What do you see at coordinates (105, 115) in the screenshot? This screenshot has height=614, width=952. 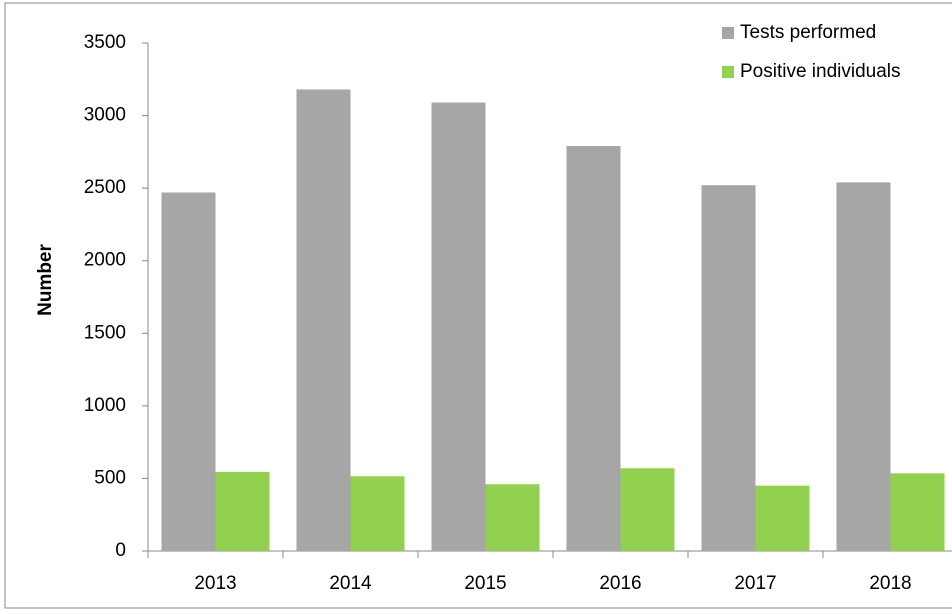 I see `y-tick-label: 3000` at bounding box center [105, 115].